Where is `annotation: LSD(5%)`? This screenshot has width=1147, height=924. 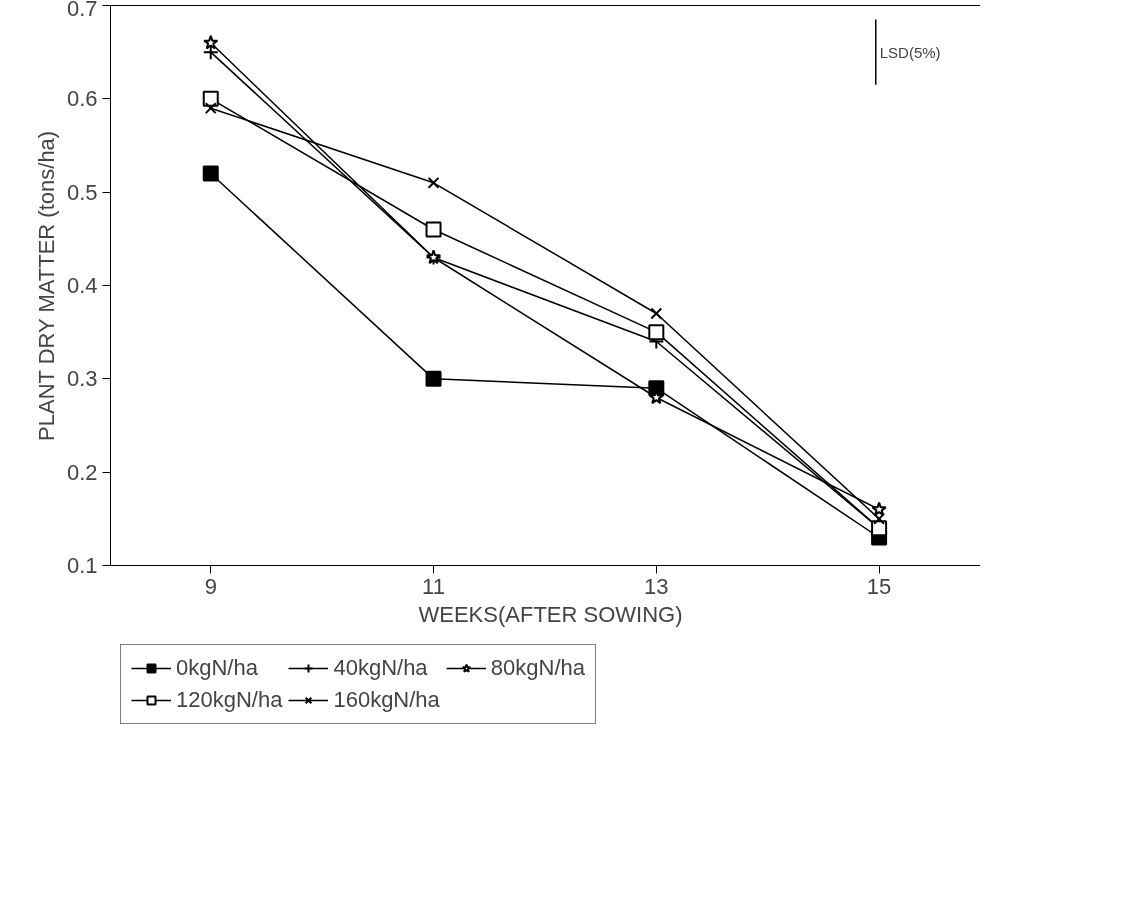
annotation: LSD(5%) is located at coordinates (910, 52).